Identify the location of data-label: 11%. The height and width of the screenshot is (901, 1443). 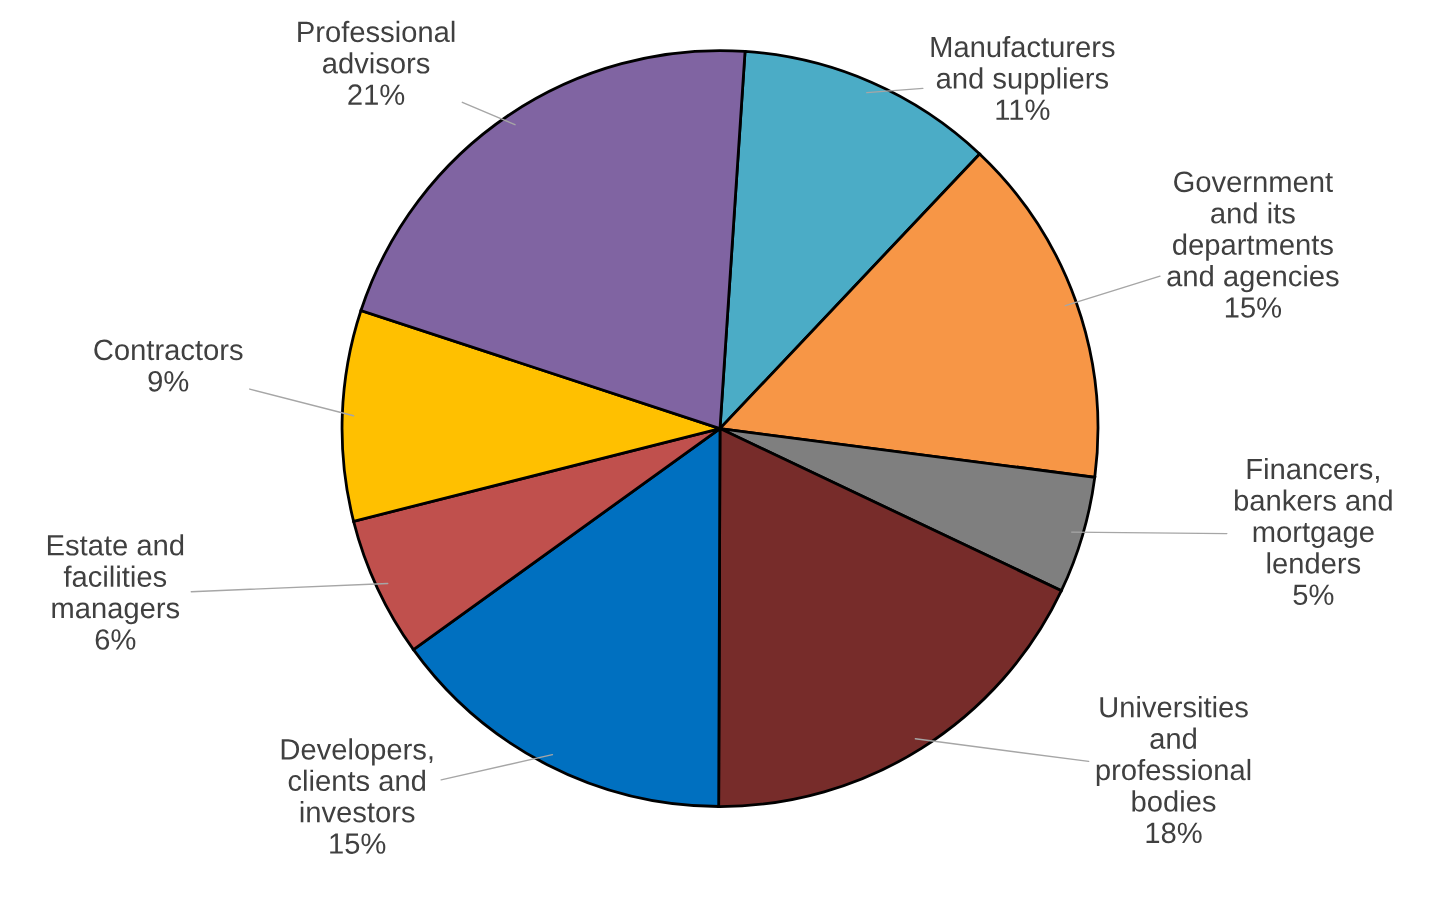
(1023, 110).